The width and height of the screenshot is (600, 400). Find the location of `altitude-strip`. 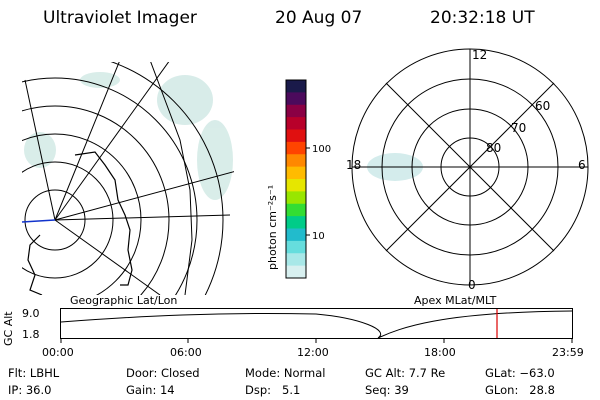

altitude-strip is located at coordinates (316, 325).